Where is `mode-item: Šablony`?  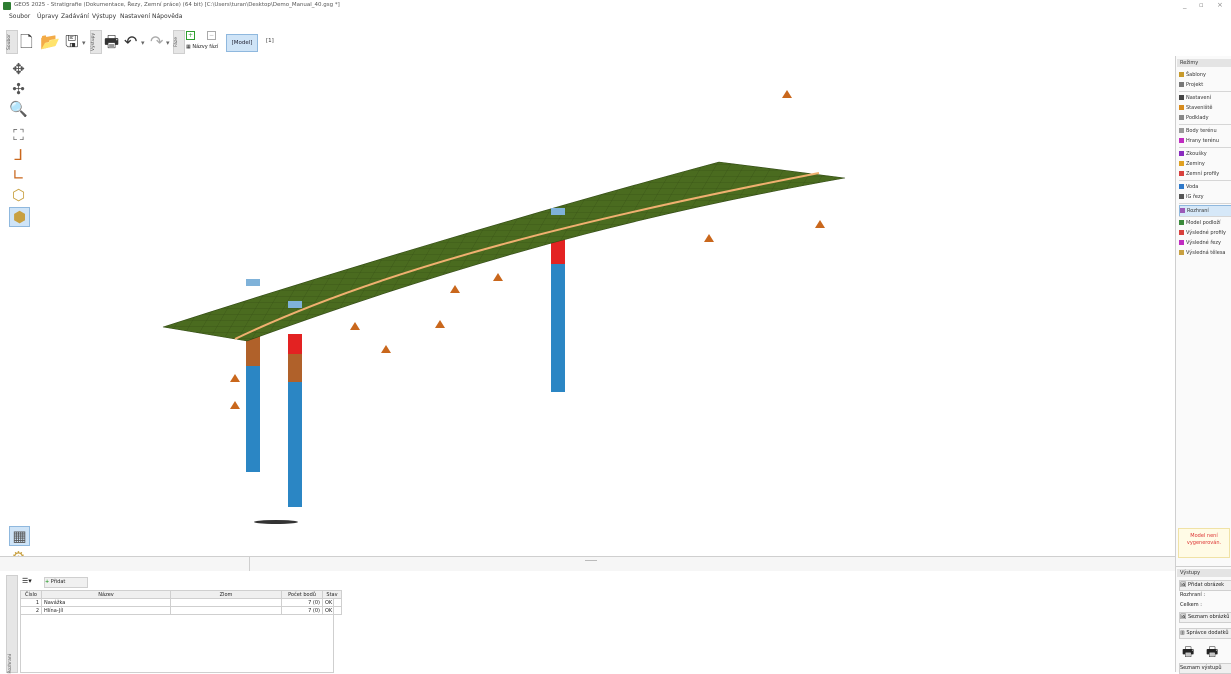
mode-item: Šablony is located at coordinates (1205, 75).